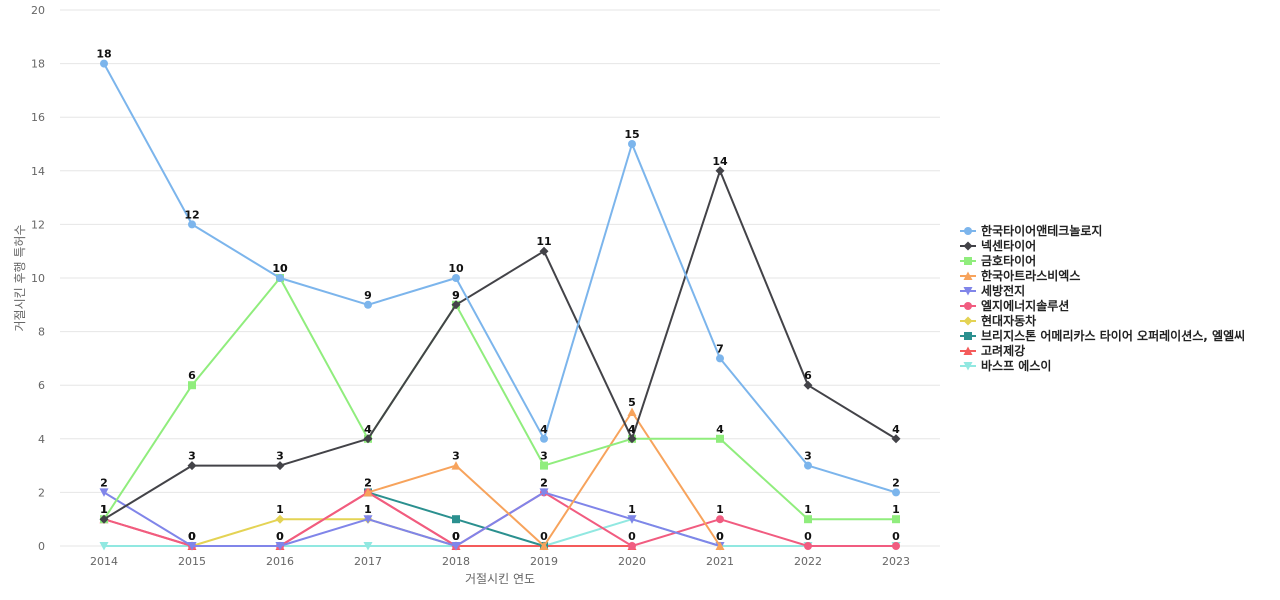  Describe the element at coordinates (280, 268) in the screenshot. I see `data-label: 10` at that location.